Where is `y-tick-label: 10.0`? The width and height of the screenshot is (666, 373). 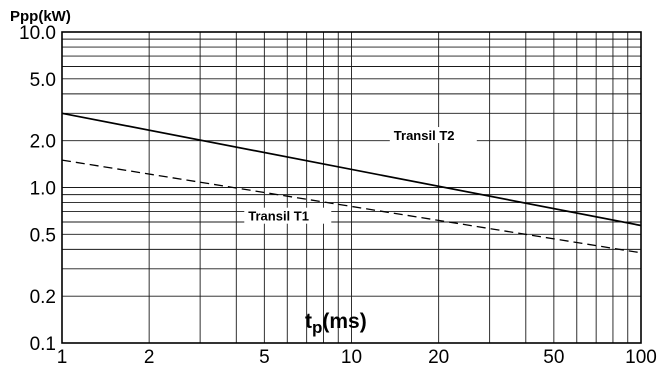
y-tick-label: 10.0 is located at coordinates (37, 33).